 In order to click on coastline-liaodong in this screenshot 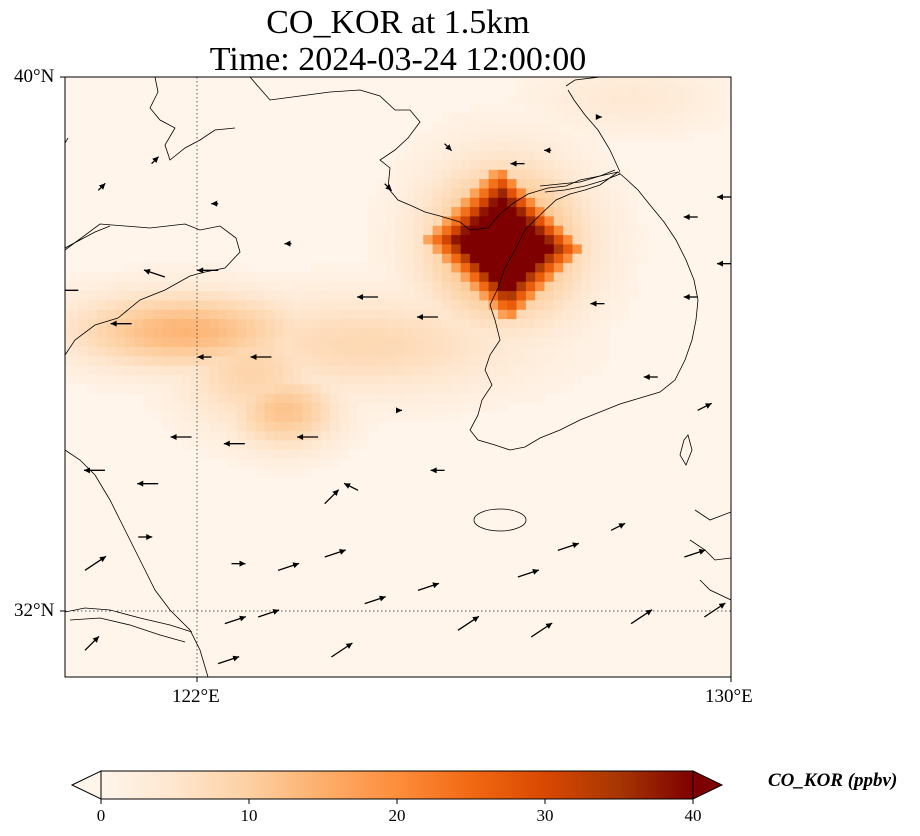, I will do `click(384, 154)`.